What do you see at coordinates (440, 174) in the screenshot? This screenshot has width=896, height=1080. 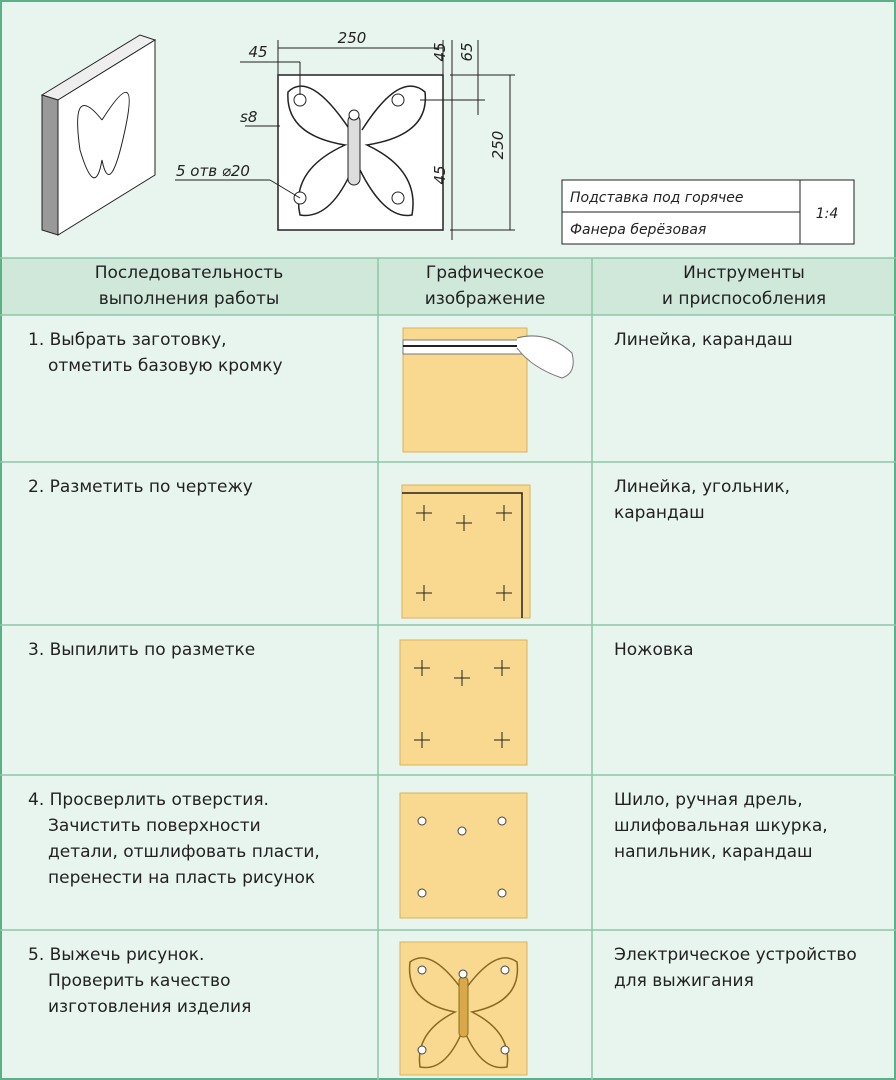 I see `dim-bottom-offset: 45` at bounding box center [440, 174].